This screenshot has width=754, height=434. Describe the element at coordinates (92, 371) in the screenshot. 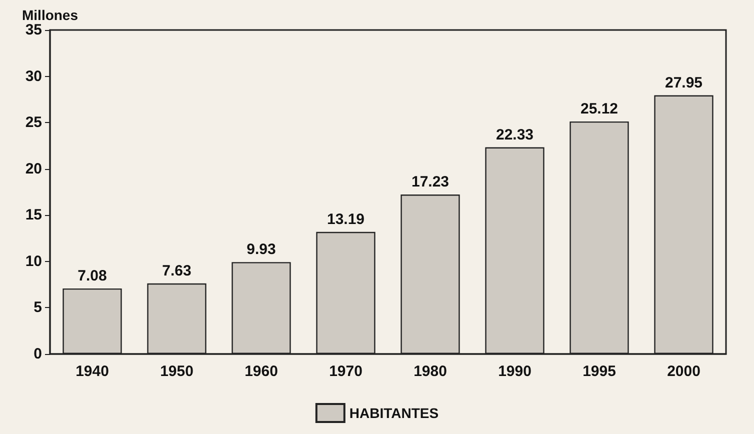

I see `x-tick-label: 1940` at that location.